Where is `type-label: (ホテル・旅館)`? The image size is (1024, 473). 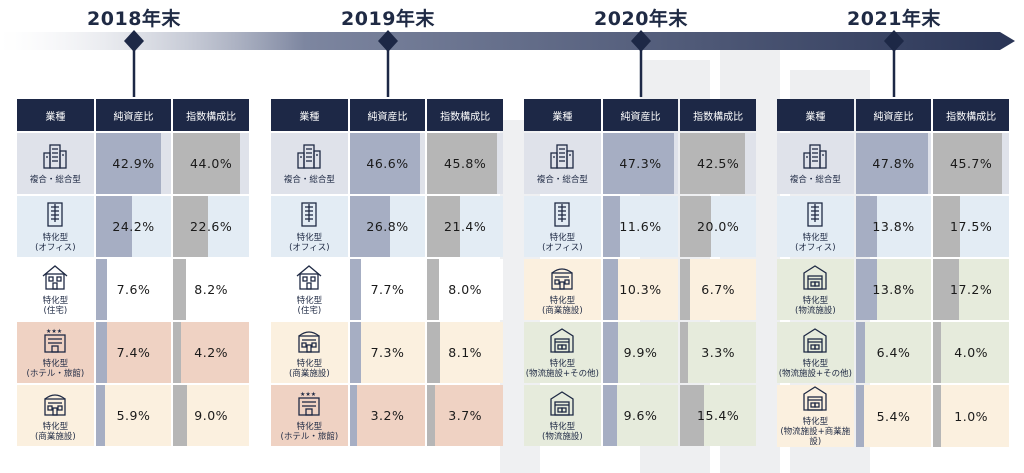 type-label: (ホテル・旅館) is located at coordinates (55, 373).